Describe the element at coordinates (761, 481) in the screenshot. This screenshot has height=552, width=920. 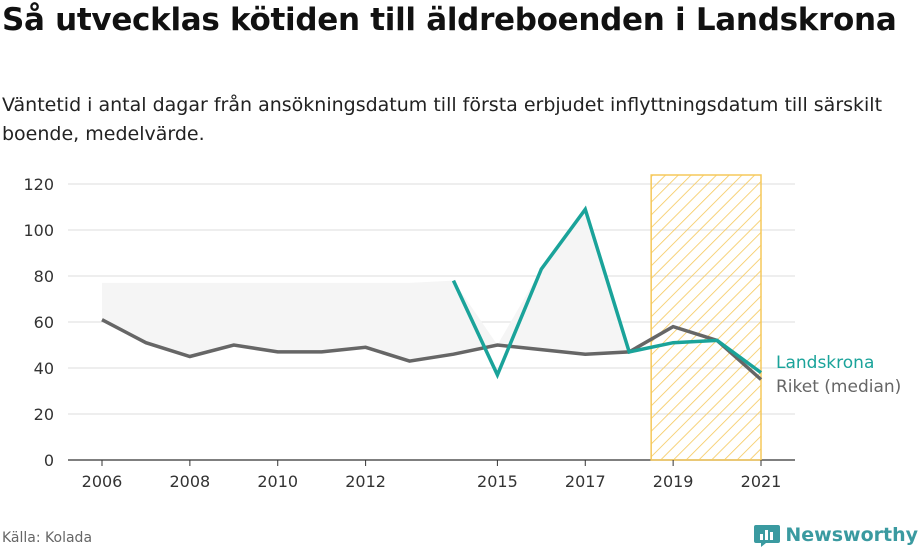
I see `x-tick-label: 2021` at that location.